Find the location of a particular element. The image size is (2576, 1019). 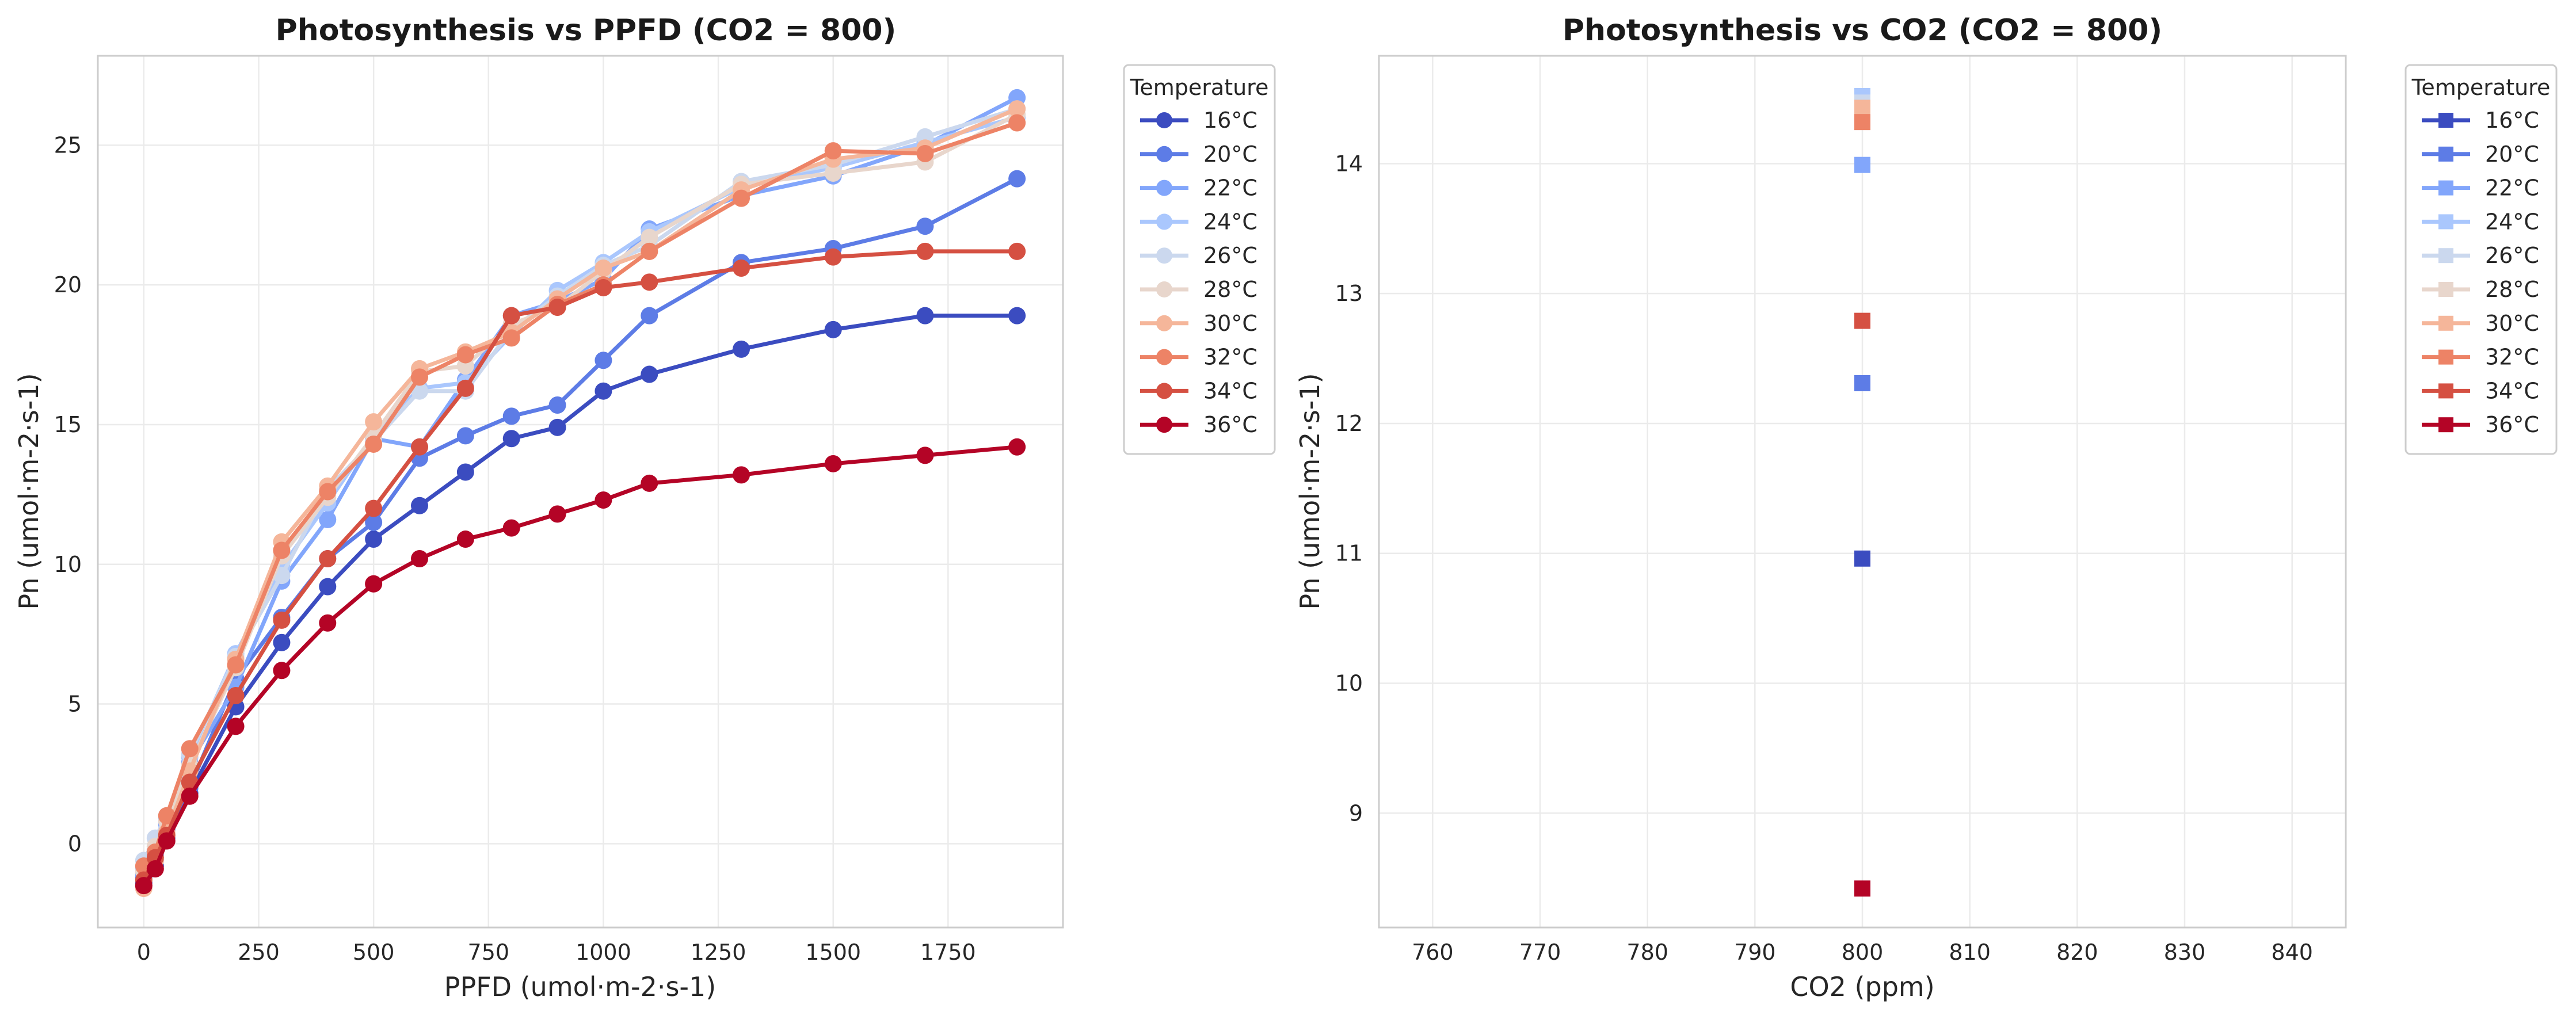

series-32°C is located at coordinates (1862, 122).